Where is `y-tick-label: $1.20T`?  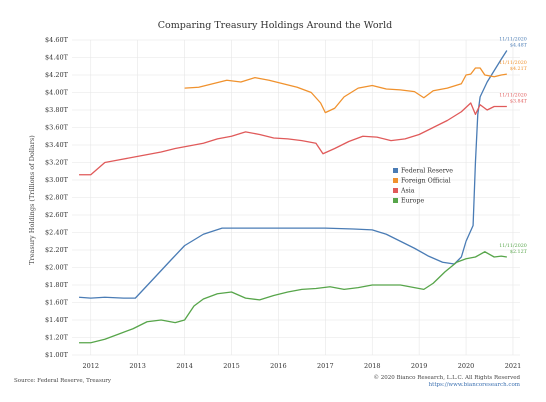 y-tick-label: $1.20T is located at coordinates (57, 338).